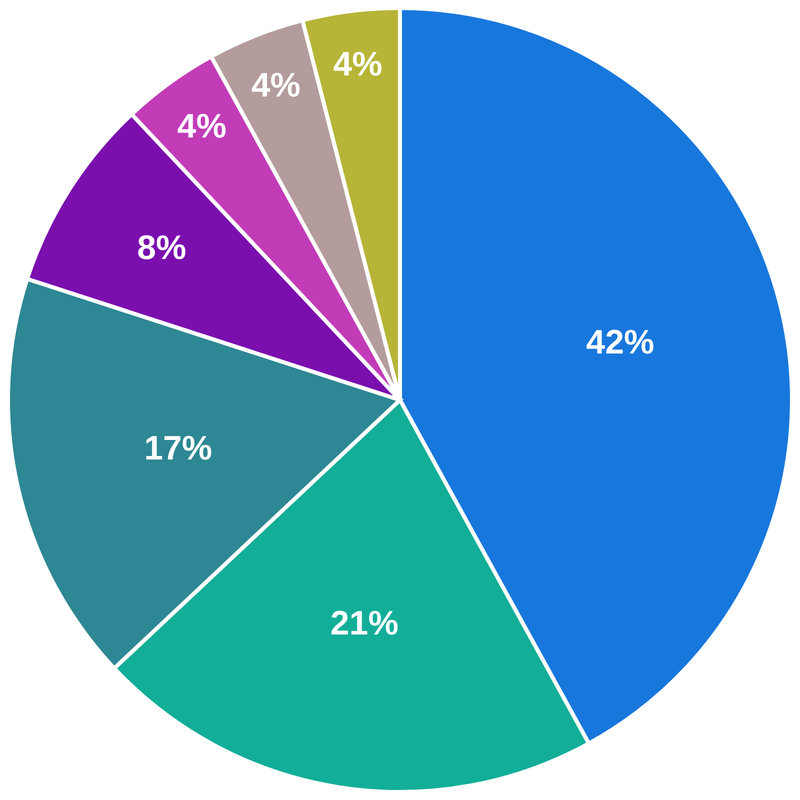  I want to click on data-label: 8%, so click(161, 247).